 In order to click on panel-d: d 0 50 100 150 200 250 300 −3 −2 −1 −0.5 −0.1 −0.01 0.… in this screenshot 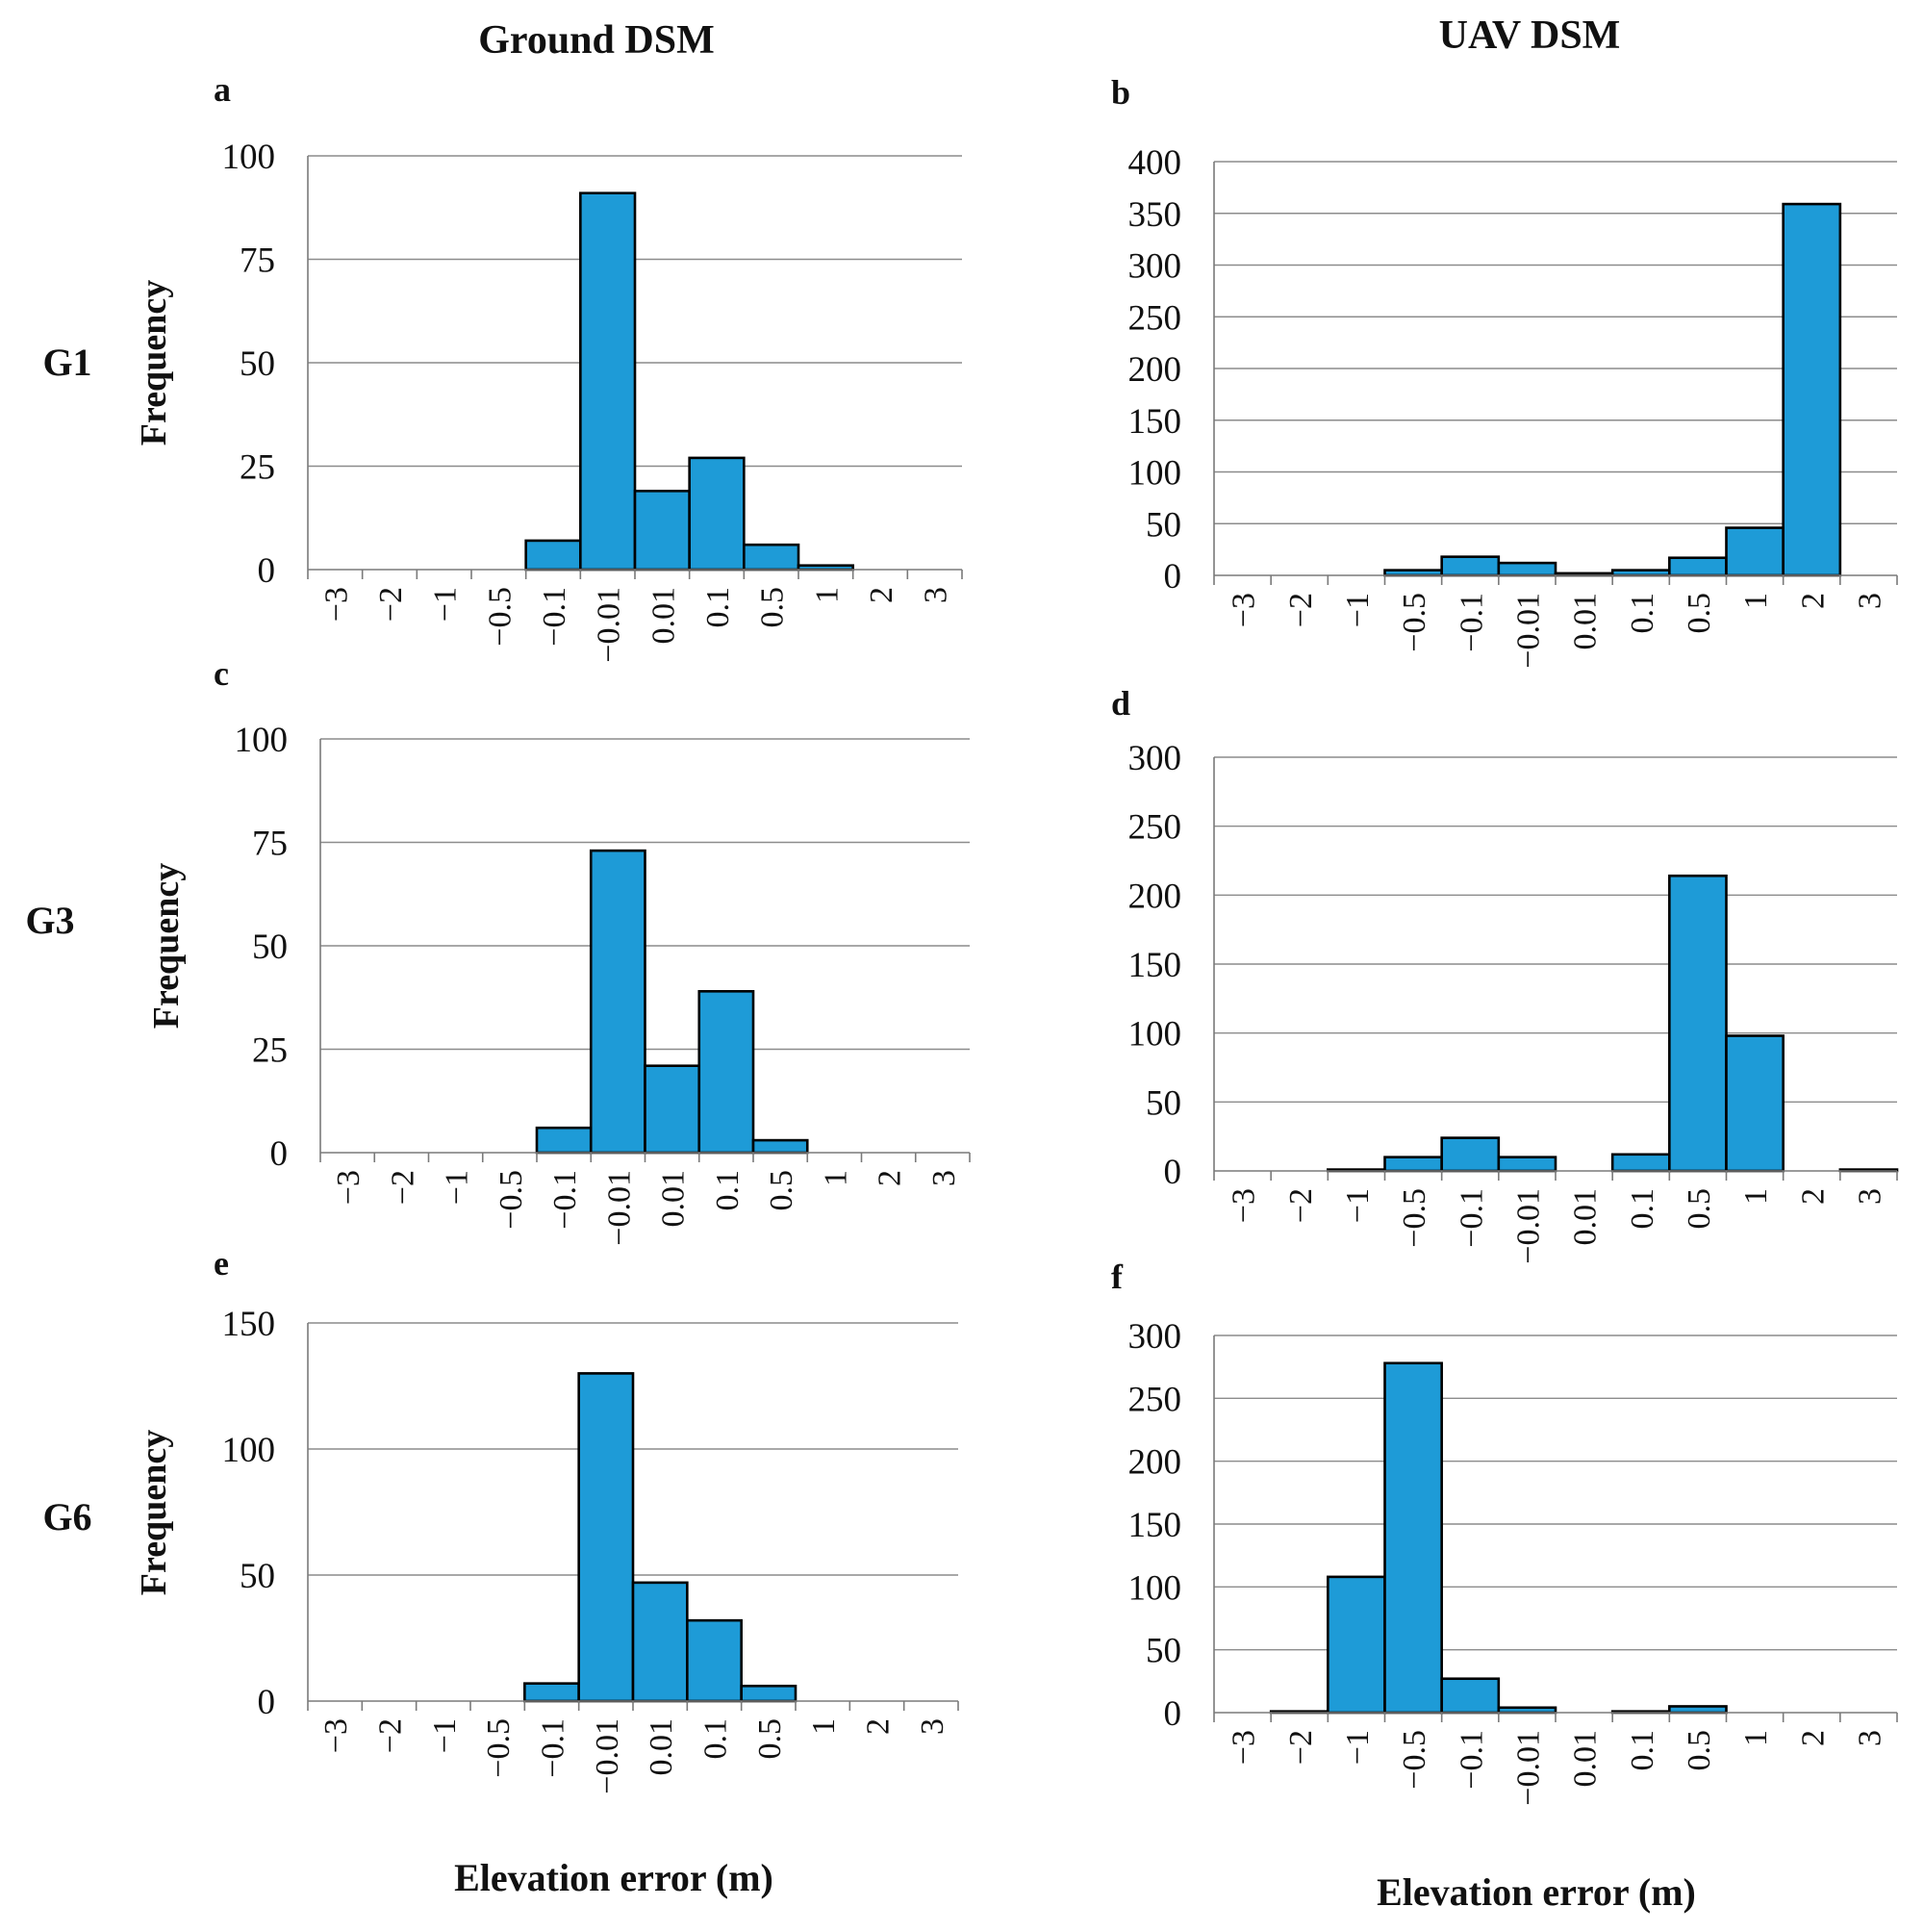, I will do `click(1505, 974)`.